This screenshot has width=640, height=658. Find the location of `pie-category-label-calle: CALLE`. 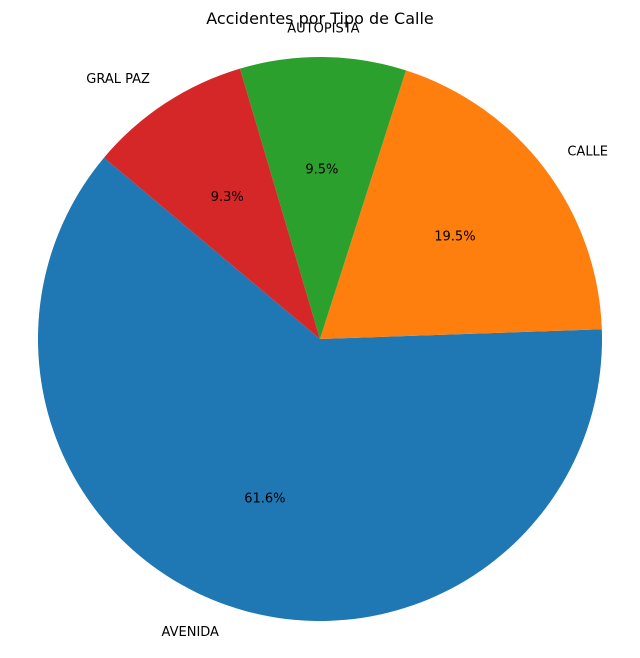

pie-category-label-calle: CALLE is located at coordinates (587, 151).